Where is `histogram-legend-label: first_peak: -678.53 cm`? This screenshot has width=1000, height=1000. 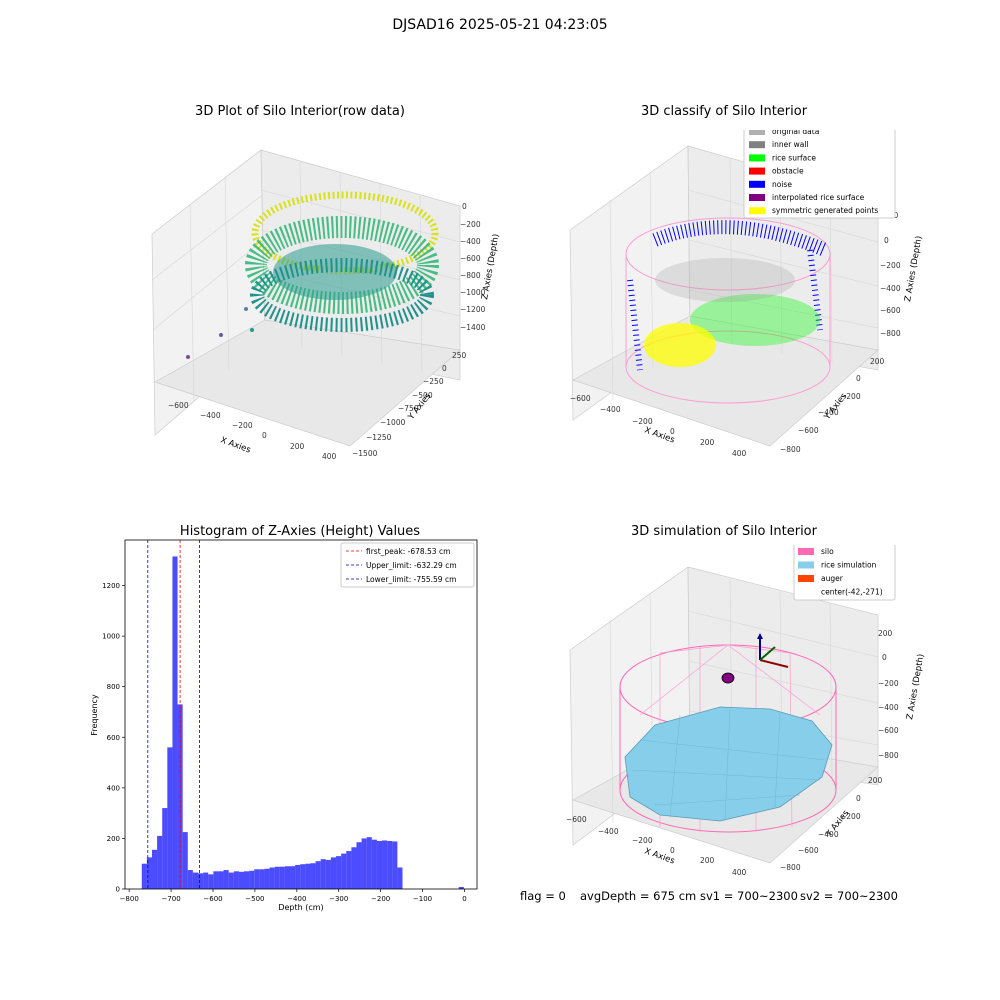
histogram-legend-label: first_peak: -678.53 cm is located at coordinates (408, 551).